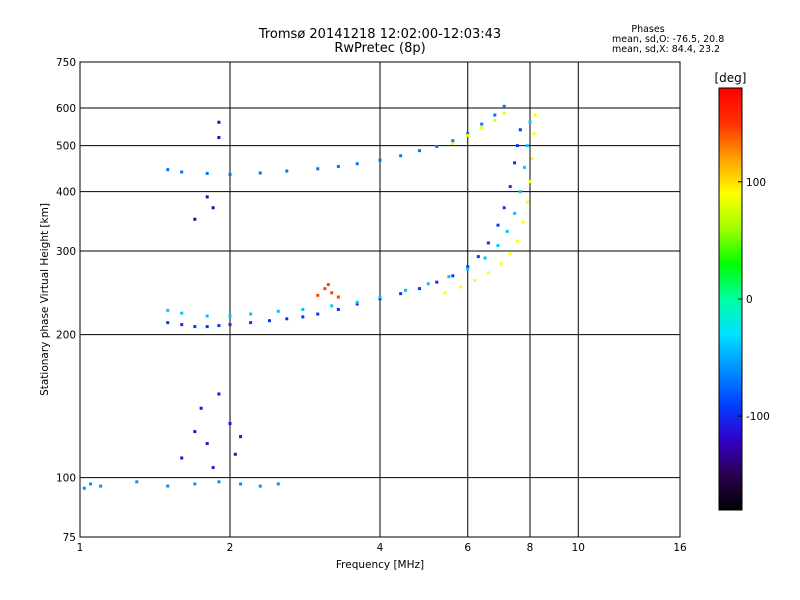 The height and width of the screenshot is (600, 800). Describe the element at coordinates (380, 548) in the screenshot. I see `x-tick-label: 4` at that location.